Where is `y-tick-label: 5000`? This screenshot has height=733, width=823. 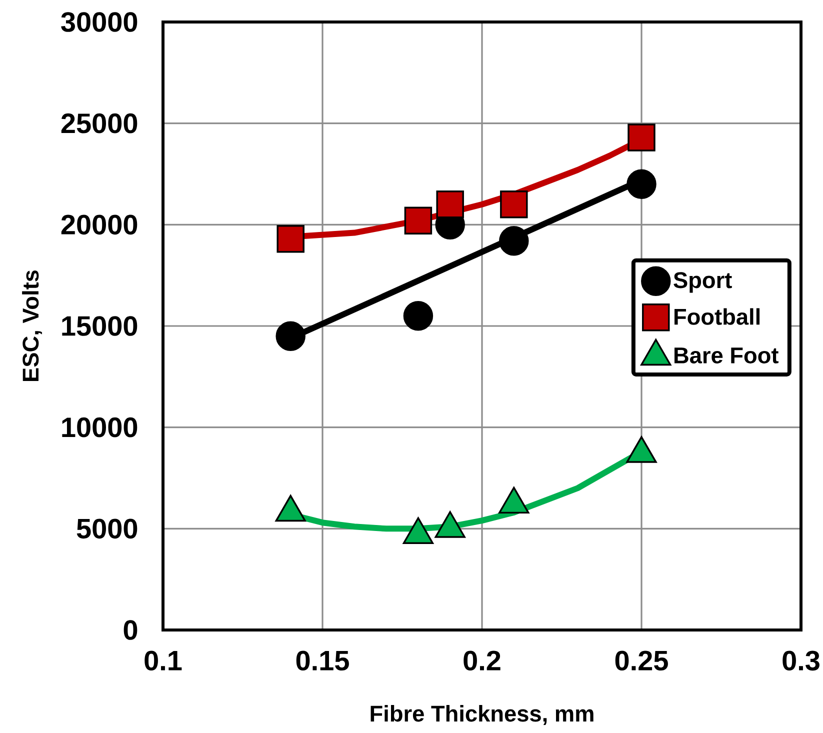 y-tick-label: 5000 is located at coordinates (107, 528).